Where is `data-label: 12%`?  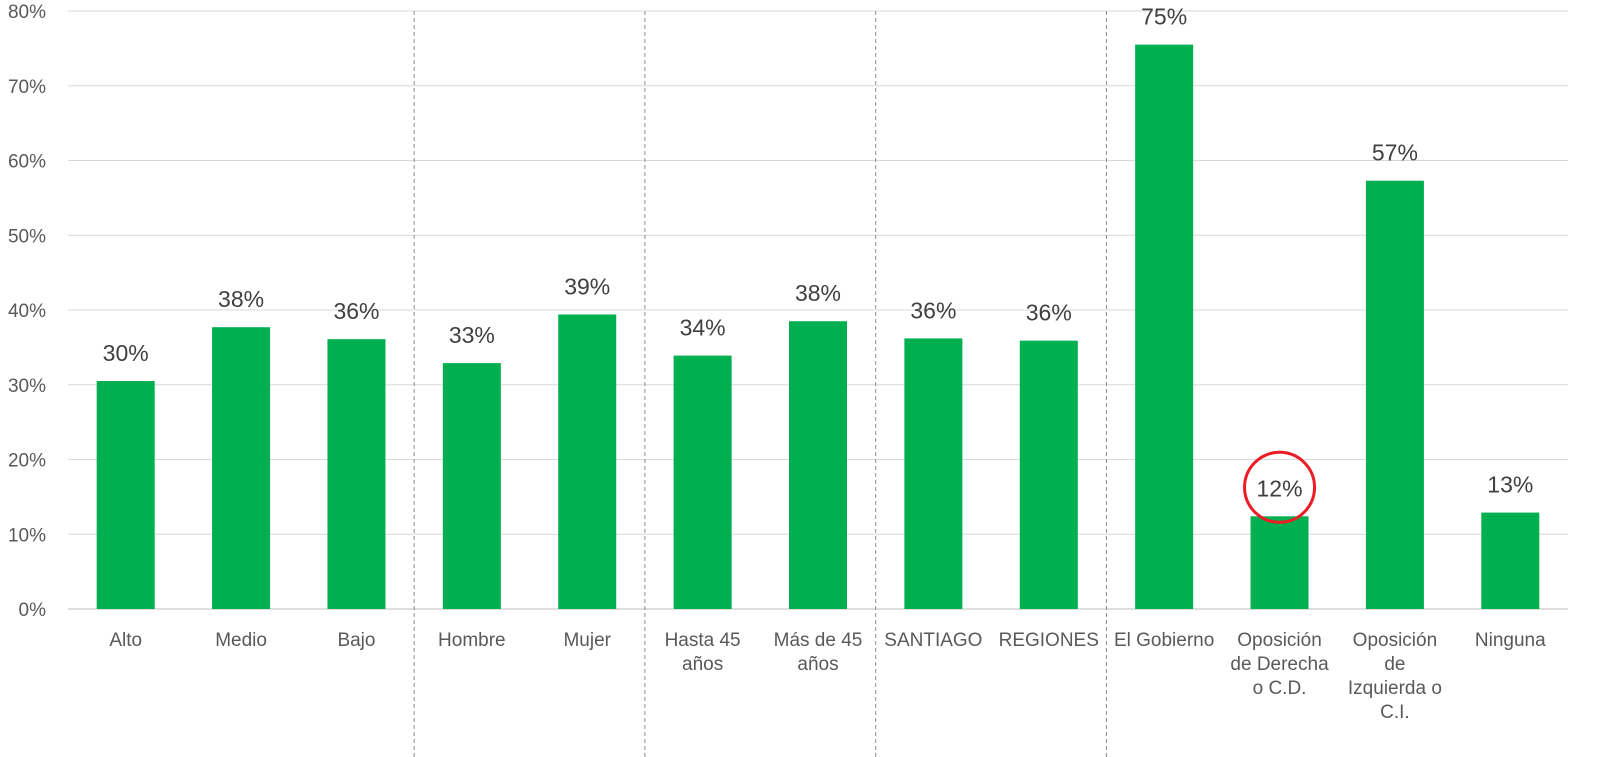 data-label: 12% is located at coordinates (1280, 488).